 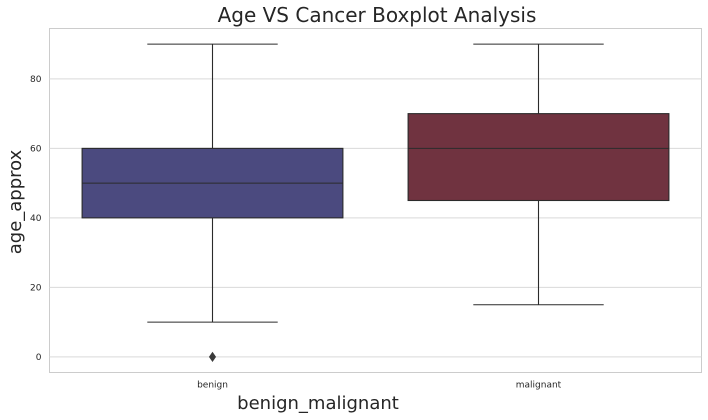 I want to click on y-tick-label-40: 40, so click(x=36, y=219).